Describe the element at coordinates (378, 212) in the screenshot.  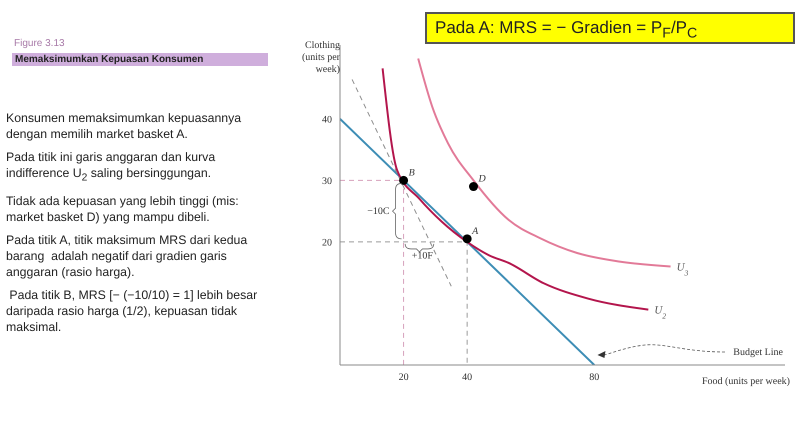
I see `annotation: −10C` at that location.